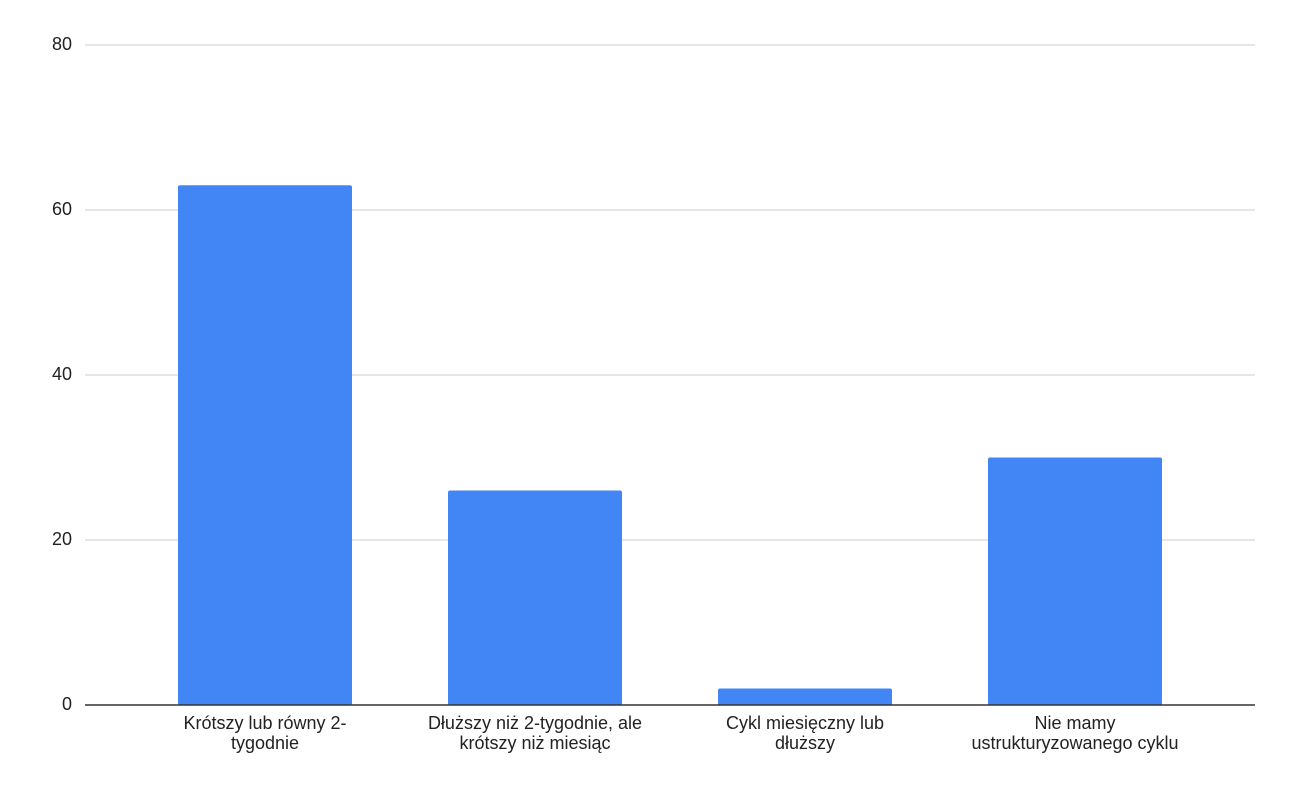 The image size is (1292, 794). What do you see at coordinates (62, 44) in the screenshot?
I see `y-tick-label: 80` at bounding box center [62, 44].